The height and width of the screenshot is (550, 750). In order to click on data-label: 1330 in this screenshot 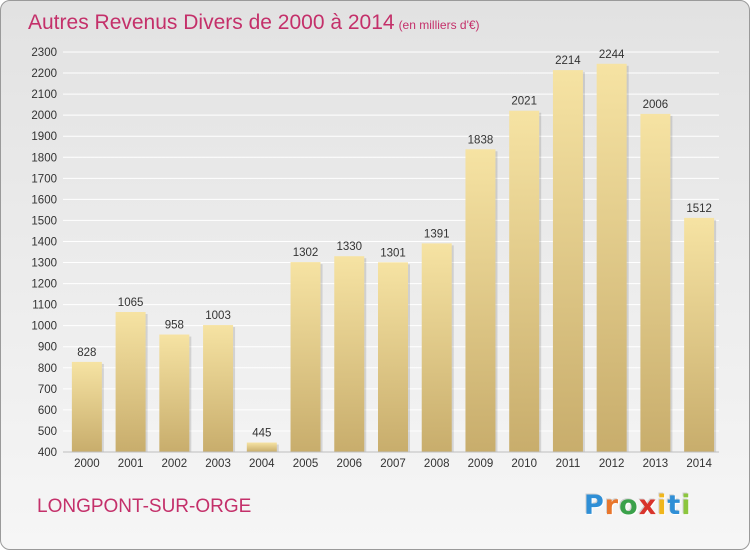, I will do `click(349, 247)`.